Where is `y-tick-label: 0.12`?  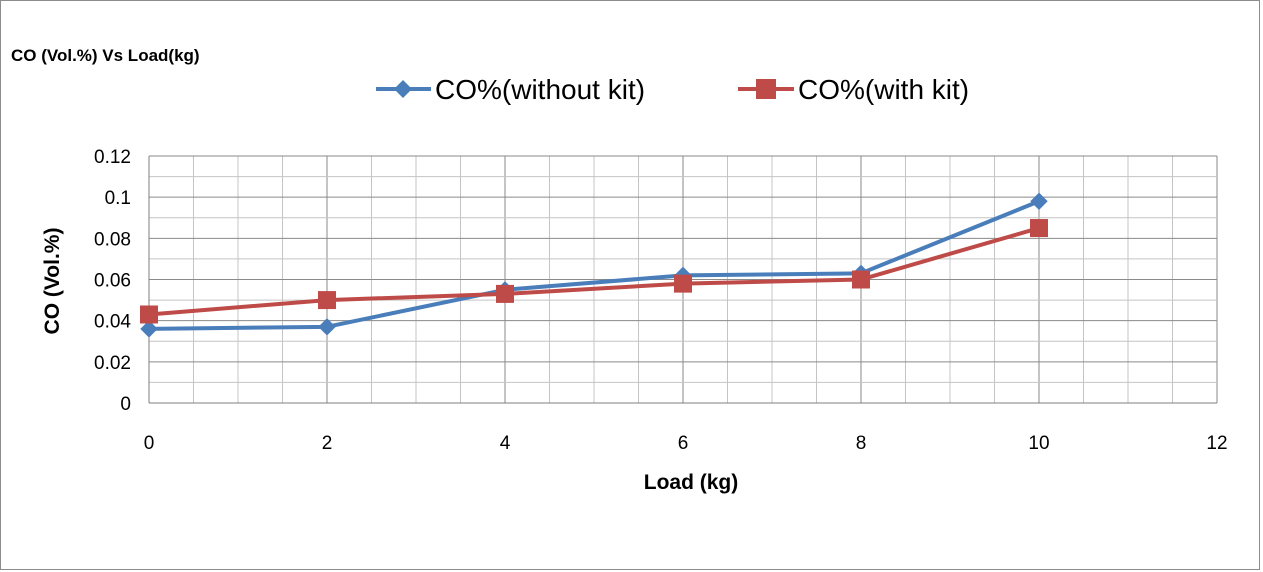 y-tick-label: 0.12 is located at coordinates (112, 157).